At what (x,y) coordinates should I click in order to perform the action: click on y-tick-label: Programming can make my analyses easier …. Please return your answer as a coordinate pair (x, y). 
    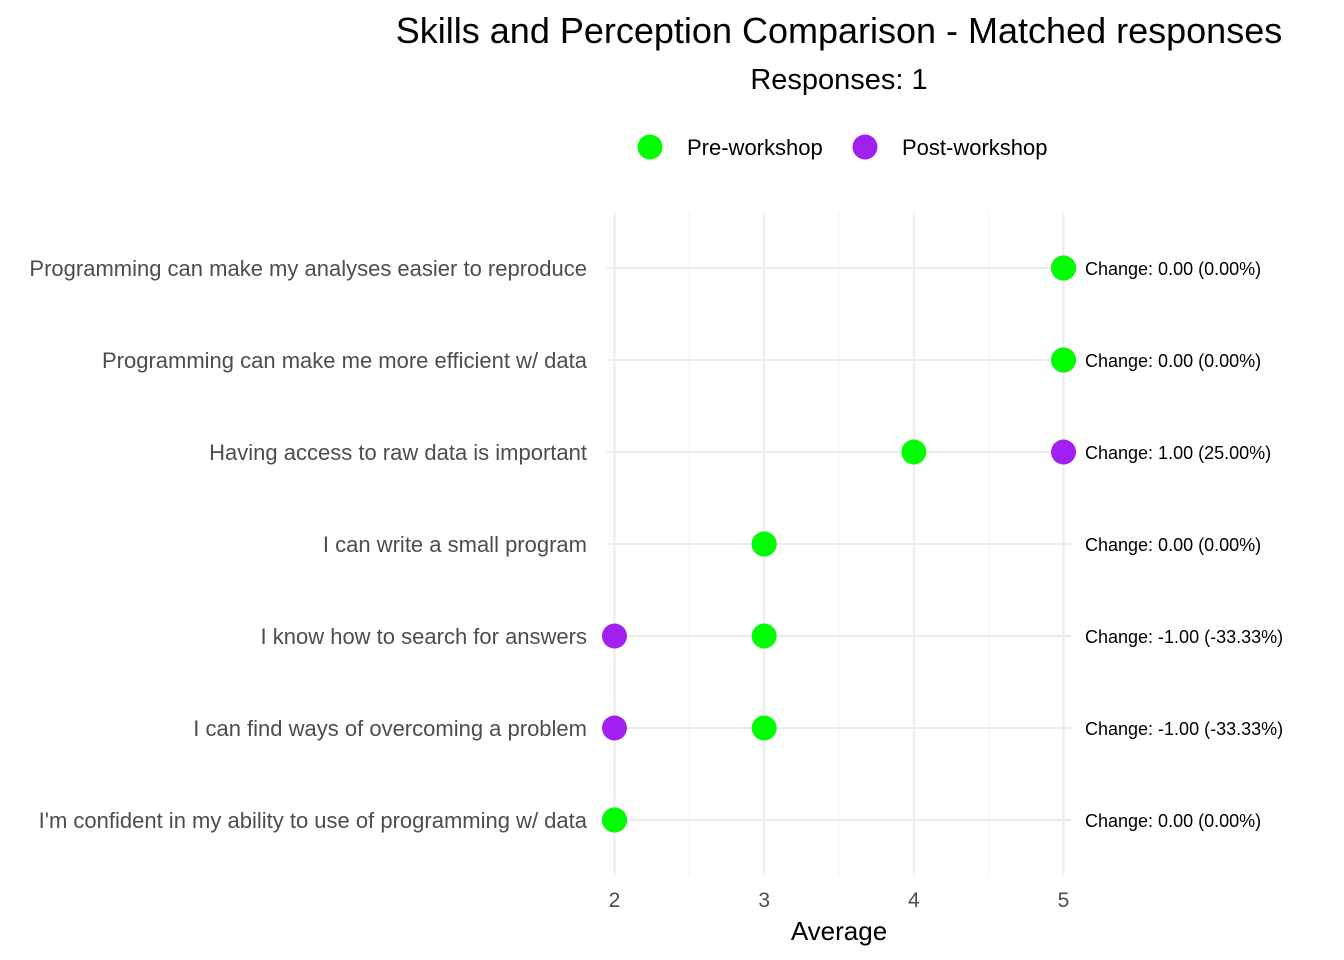
    Looking at the image, I should click on (308, 268).